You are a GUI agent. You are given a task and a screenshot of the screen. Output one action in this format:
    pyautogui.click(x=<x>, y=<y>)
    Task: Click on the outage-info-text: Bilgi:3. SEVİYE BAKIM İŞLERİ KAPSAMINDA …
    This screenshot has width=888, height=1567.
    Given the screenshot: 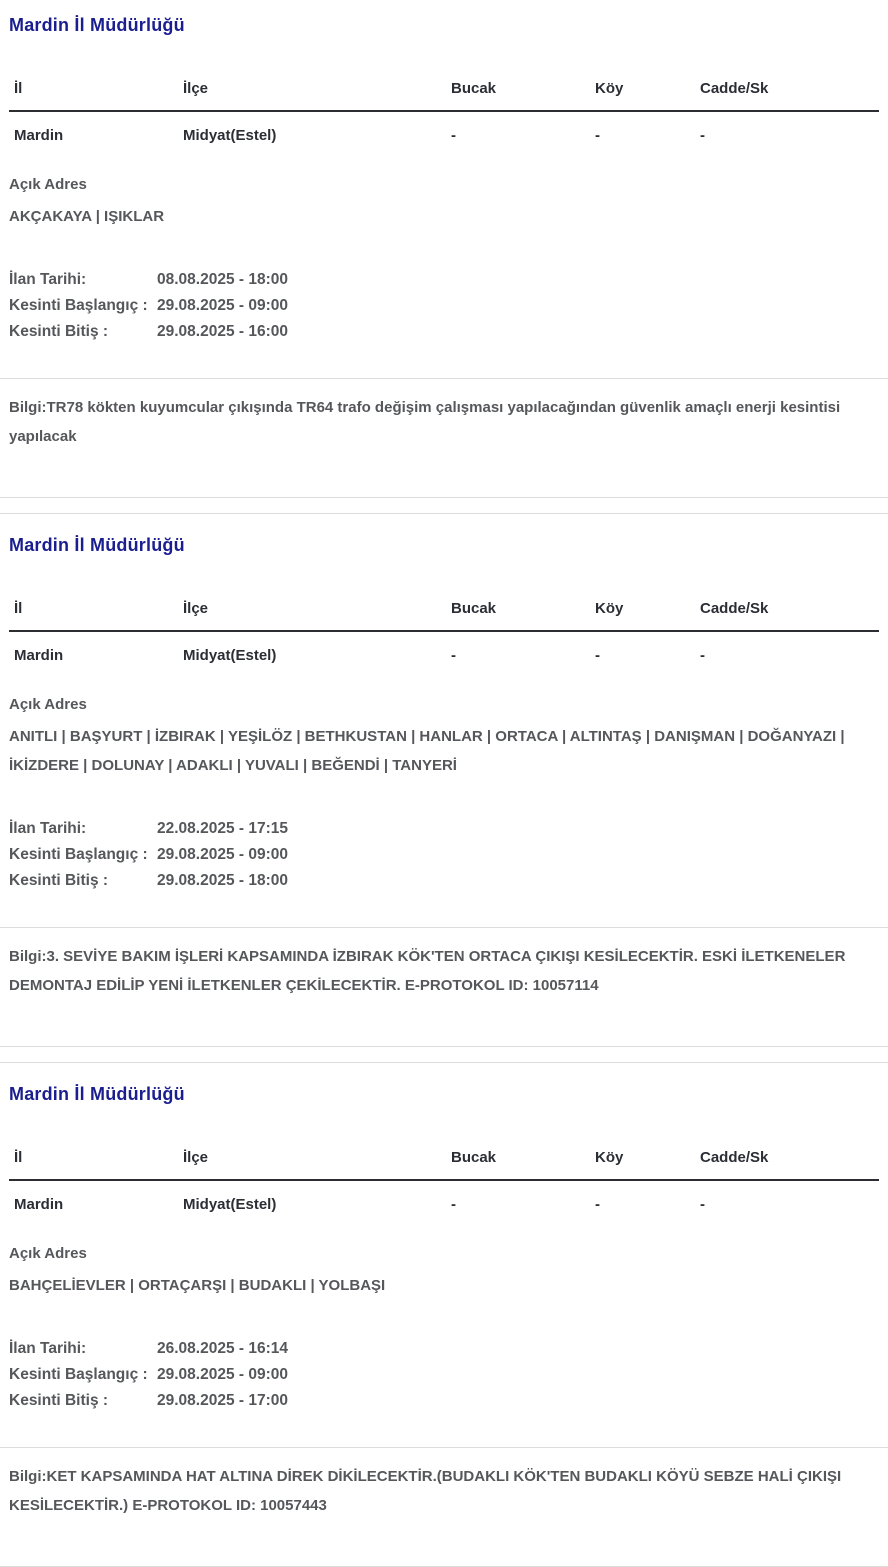 What is the action you would take?
    pyautogui.click(x=427, y=971)
    